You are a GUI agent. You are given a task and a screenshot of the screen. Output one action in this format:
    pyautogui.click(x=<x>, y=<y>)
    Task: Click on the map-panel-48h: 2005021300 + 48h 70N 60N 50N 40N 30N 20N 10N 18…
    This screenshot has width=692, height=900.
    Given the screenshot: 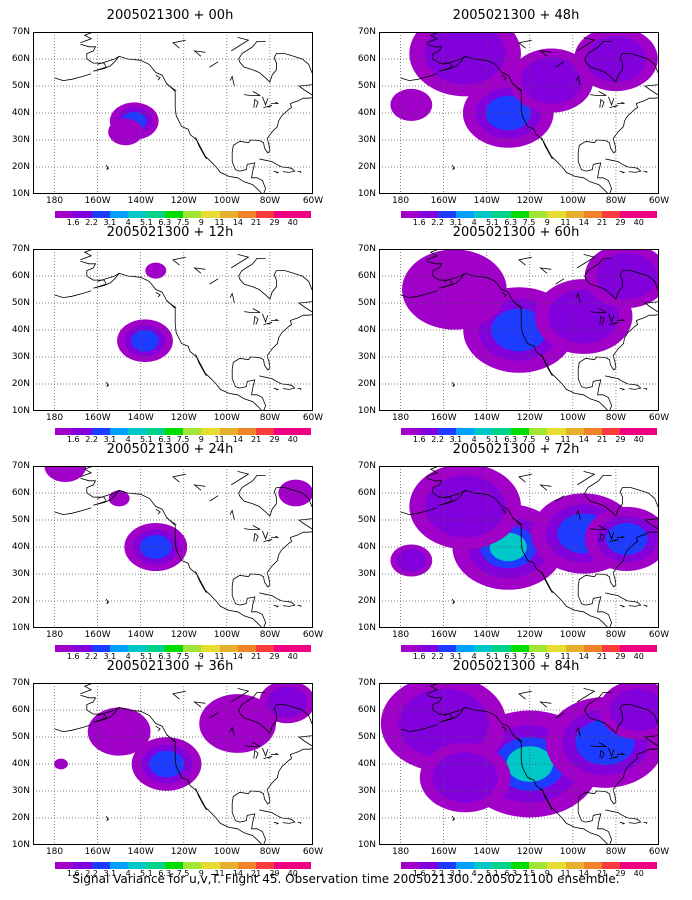 What is the action you would take?
    pyautogui.click(x=516, y=117)
    